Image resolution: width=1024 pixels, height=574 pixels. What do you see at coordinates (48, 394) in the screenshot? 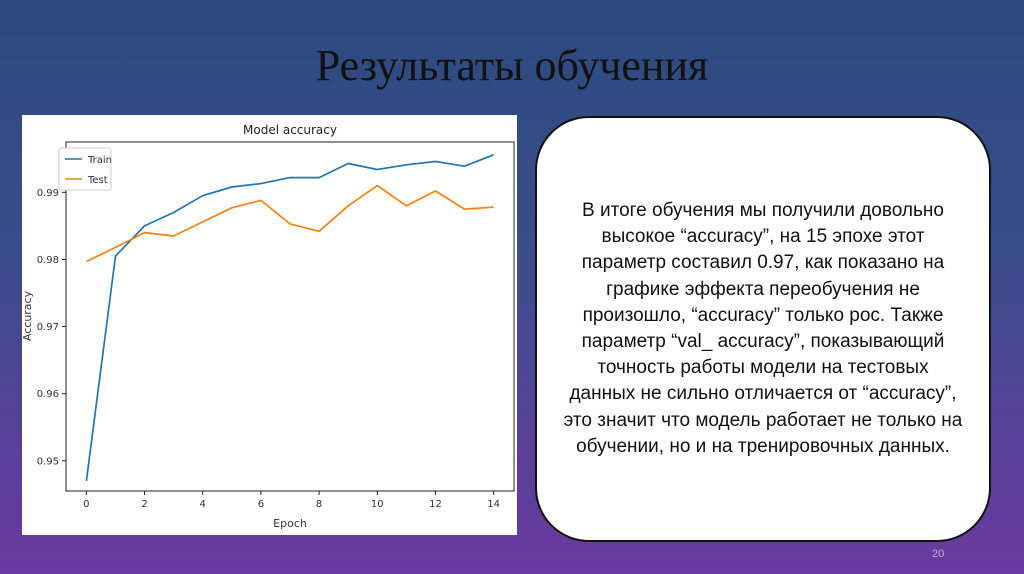
I see `y-tick-label: 0.96` at bounding box center [48, 394].